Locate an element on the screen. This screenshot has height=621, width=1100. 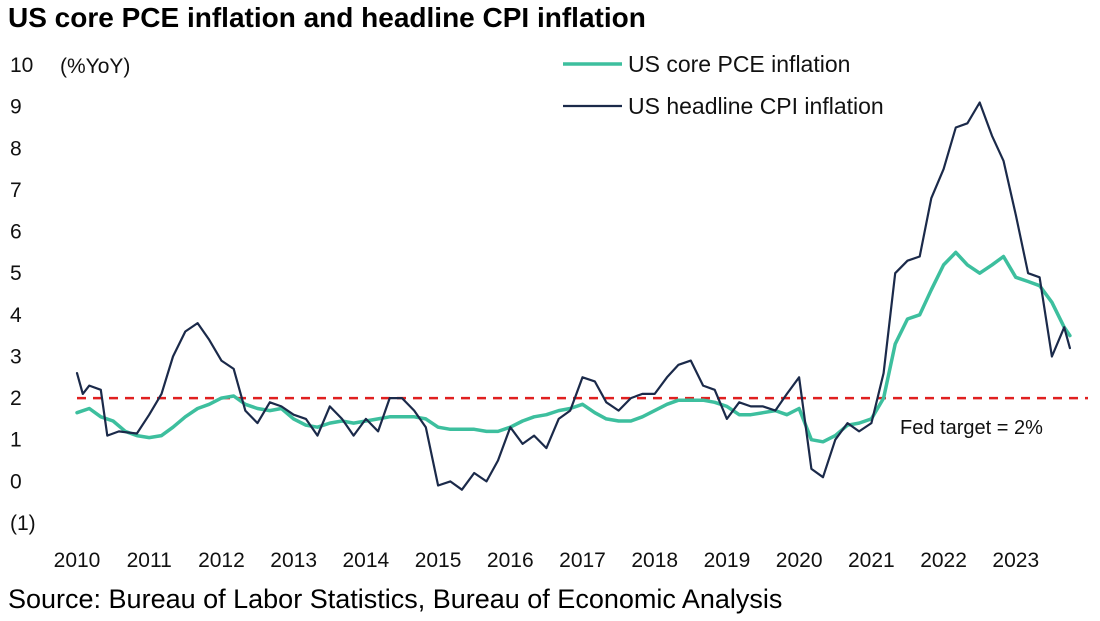
x-tick-label: 2017 is located at coordinates (582, 560).